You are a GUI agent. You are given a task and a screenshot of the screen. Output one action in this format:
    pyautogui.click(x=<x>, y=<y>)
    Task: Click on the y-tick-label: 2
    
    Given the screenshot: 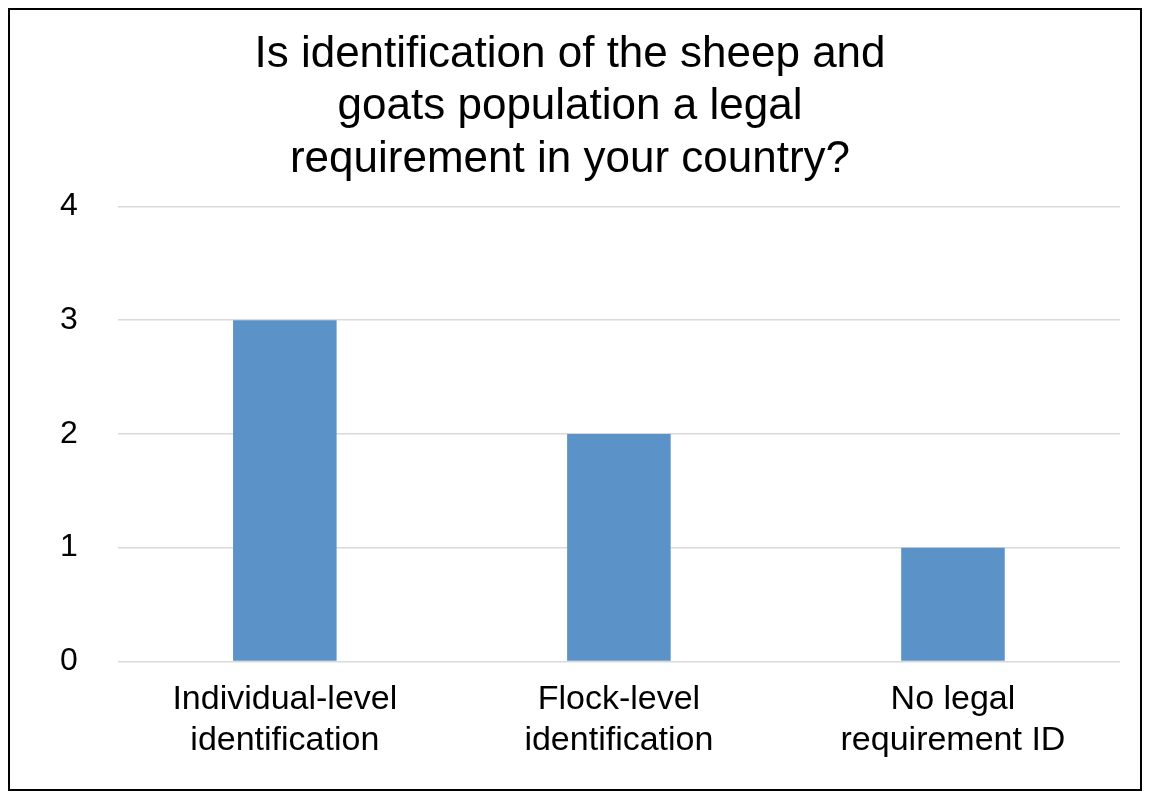 What is the action you would take?
    pyautogui.click(x=69, y=431)
    